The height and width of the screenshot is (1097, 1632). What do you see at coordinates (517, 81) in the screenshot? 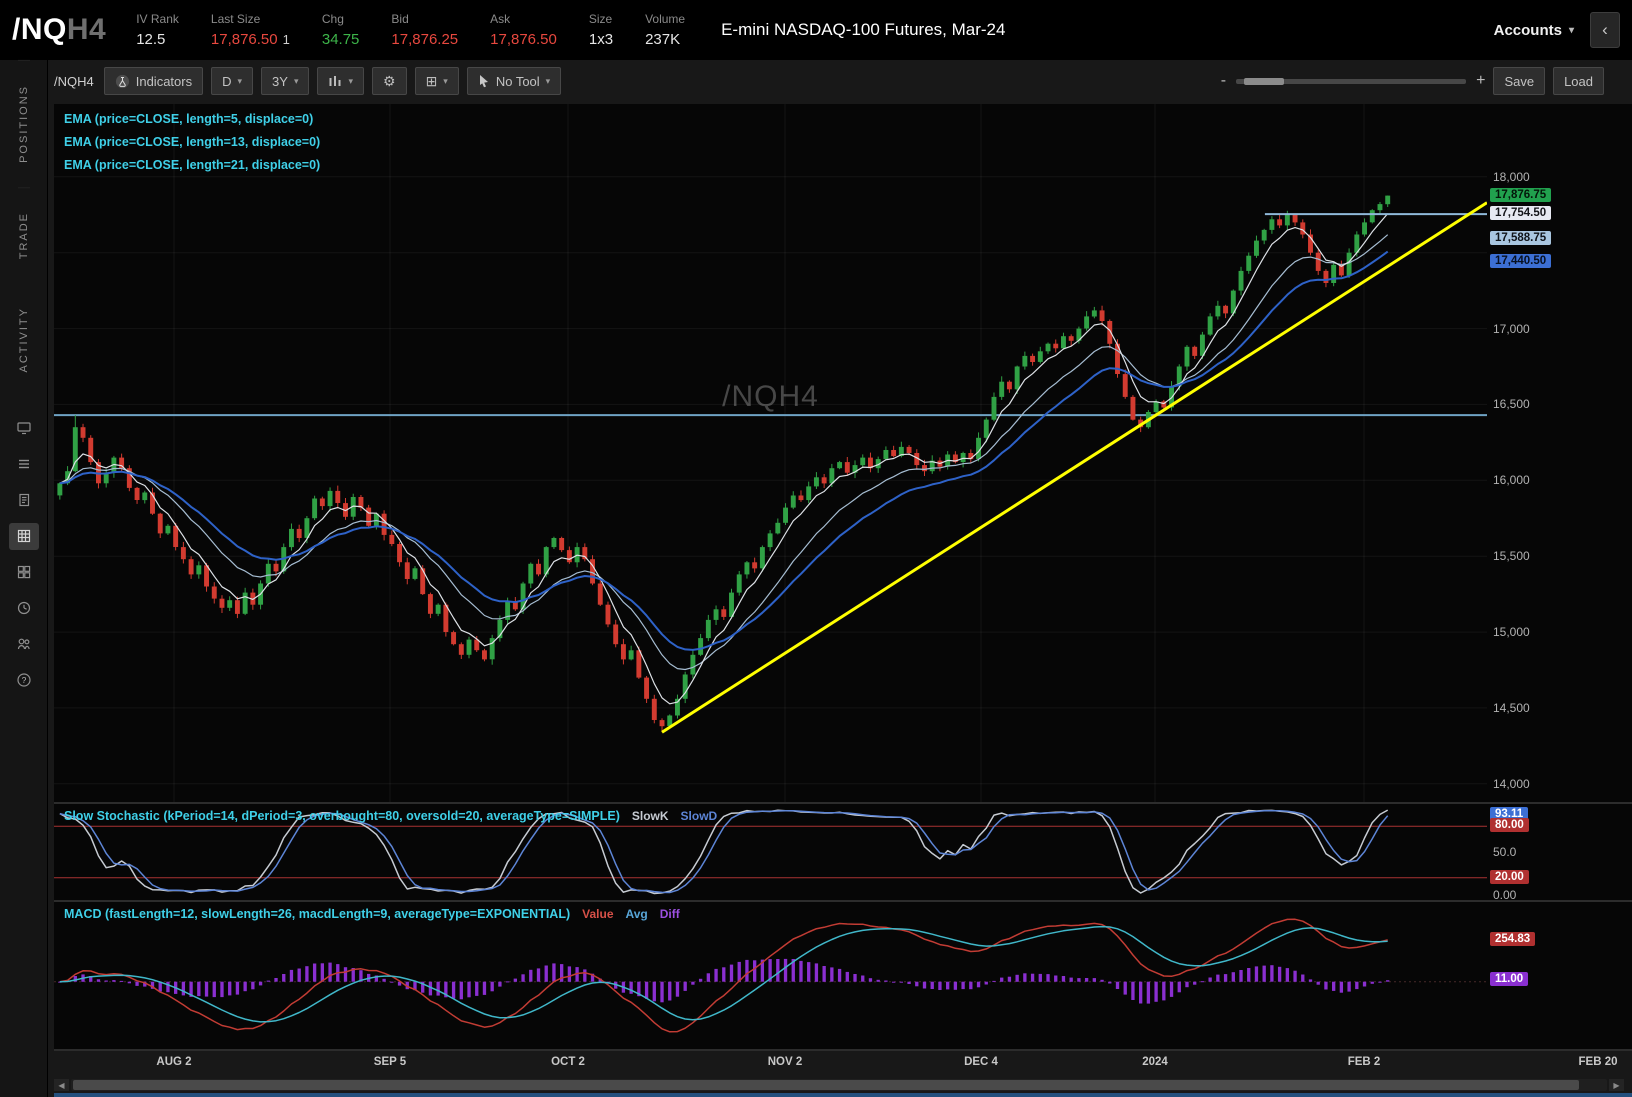
I see `drawing-tool-label: No Tool` at bounding box center [517, 81].